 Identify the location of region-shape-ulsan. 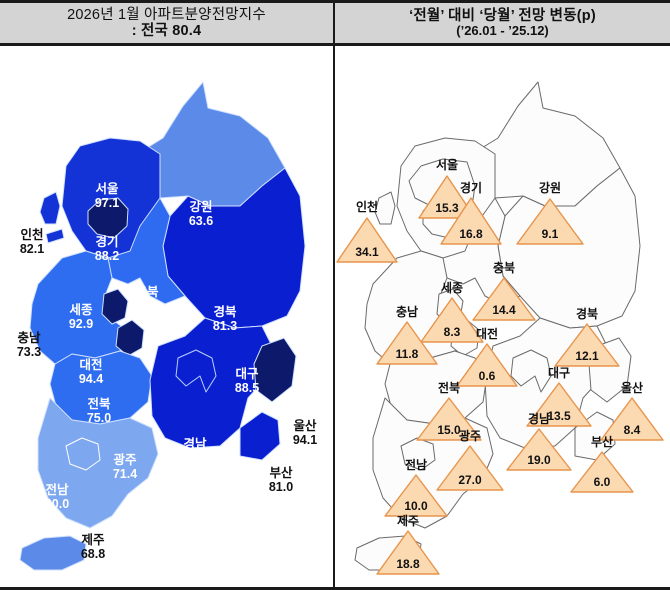
(275, 370).